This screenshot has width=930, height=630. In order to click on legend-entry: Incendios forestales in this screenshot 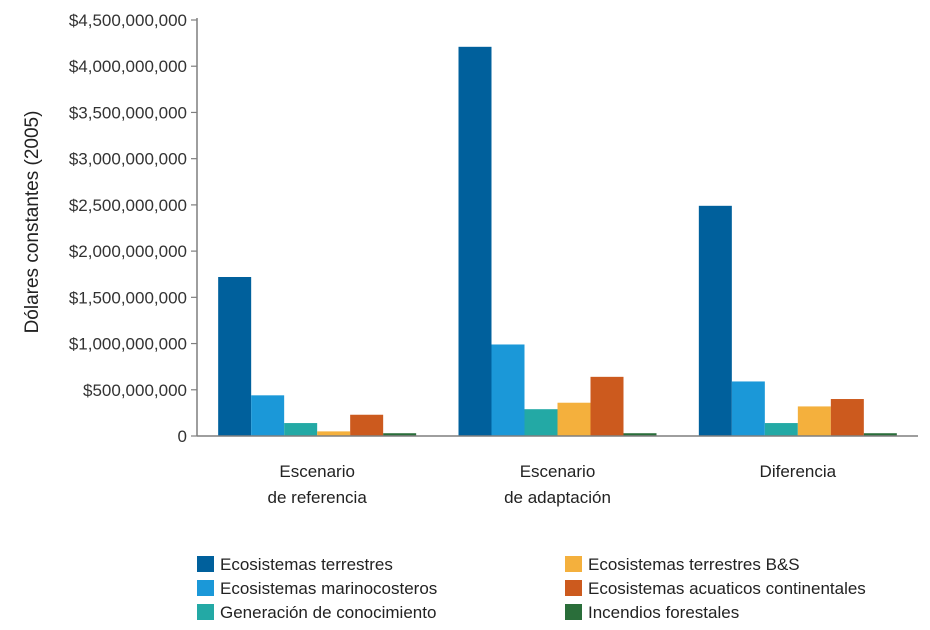, I will do `click(663, 612)`.